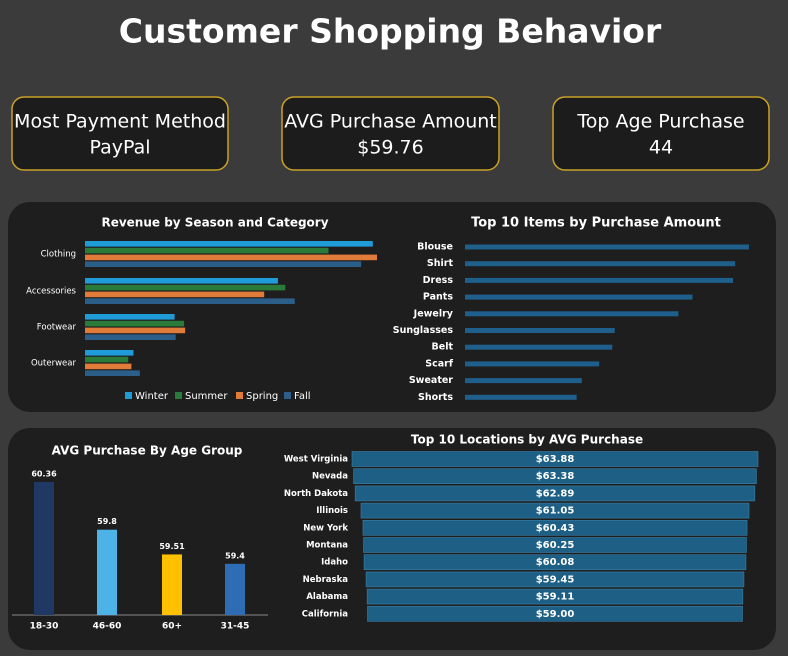 The image size is (788, 656). What do you see at coordinates (443, 347) in the screenshot?
I see `category-label: Belt` at bounding box center [443, 347].